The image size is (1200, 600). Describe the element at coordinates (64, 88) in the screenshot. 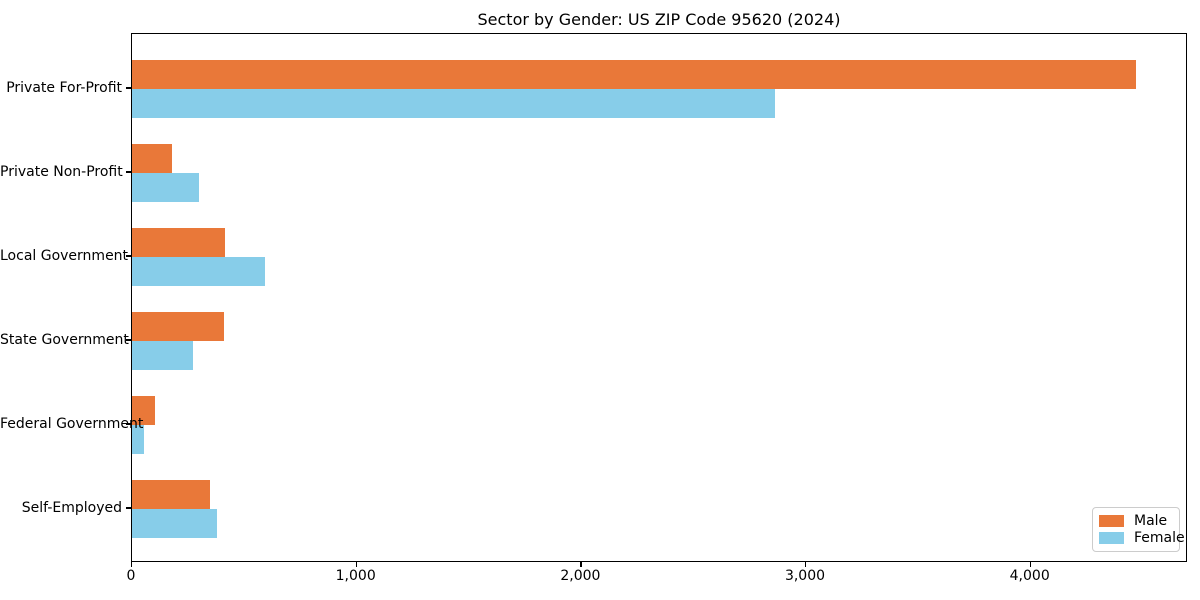

I see `ytick-label: Private For-Profit` at that location.